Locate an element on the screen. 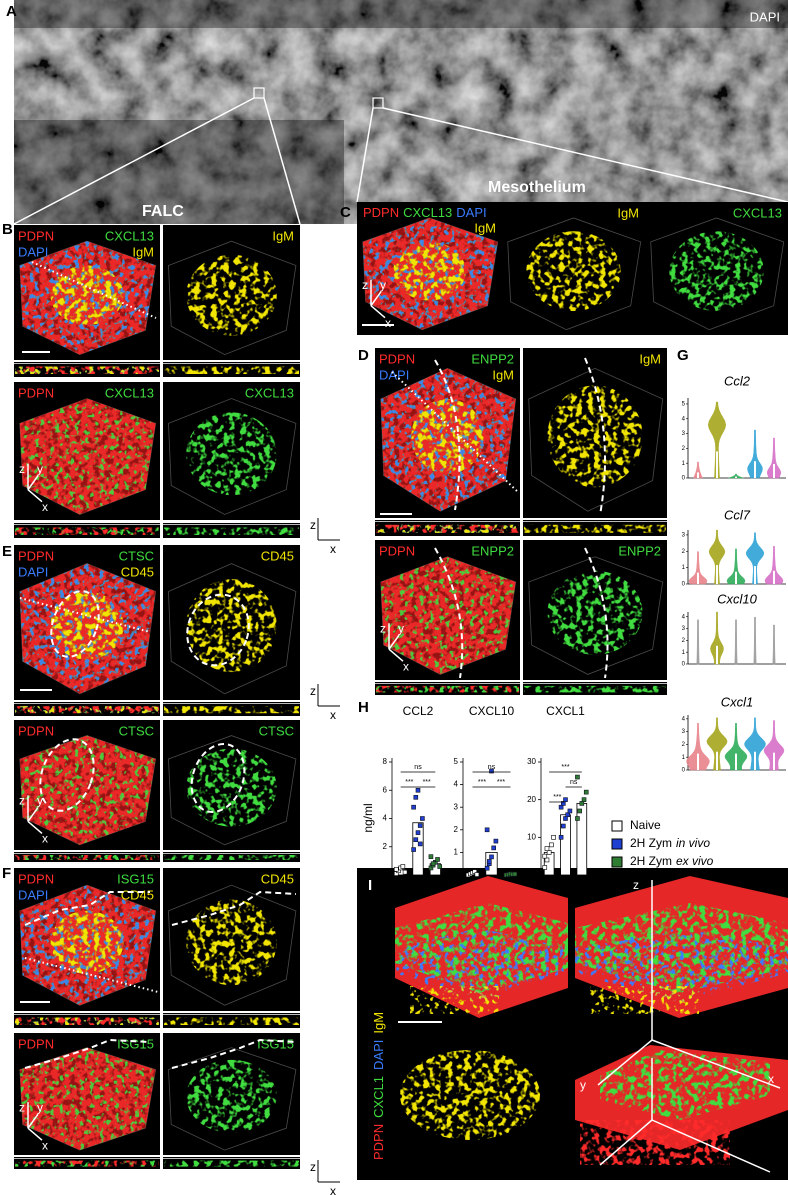 Image resolution: width=788 pixels, height=1195 pixels. panel-label: H is located at coordinates (363, 707).